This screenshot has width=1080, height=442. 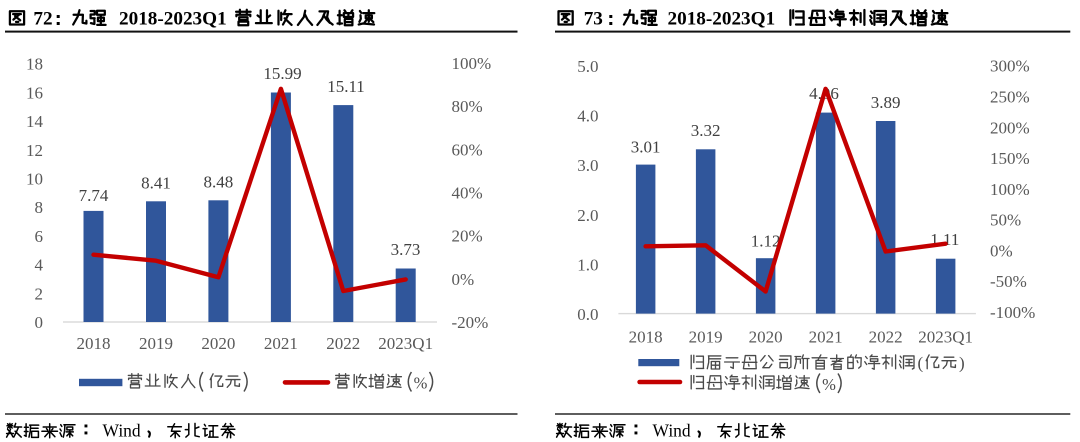 What do you see at coordinates (470, 322) in the screenshot?
I see `svg-text: -20%` at bounding box center [470, 322].